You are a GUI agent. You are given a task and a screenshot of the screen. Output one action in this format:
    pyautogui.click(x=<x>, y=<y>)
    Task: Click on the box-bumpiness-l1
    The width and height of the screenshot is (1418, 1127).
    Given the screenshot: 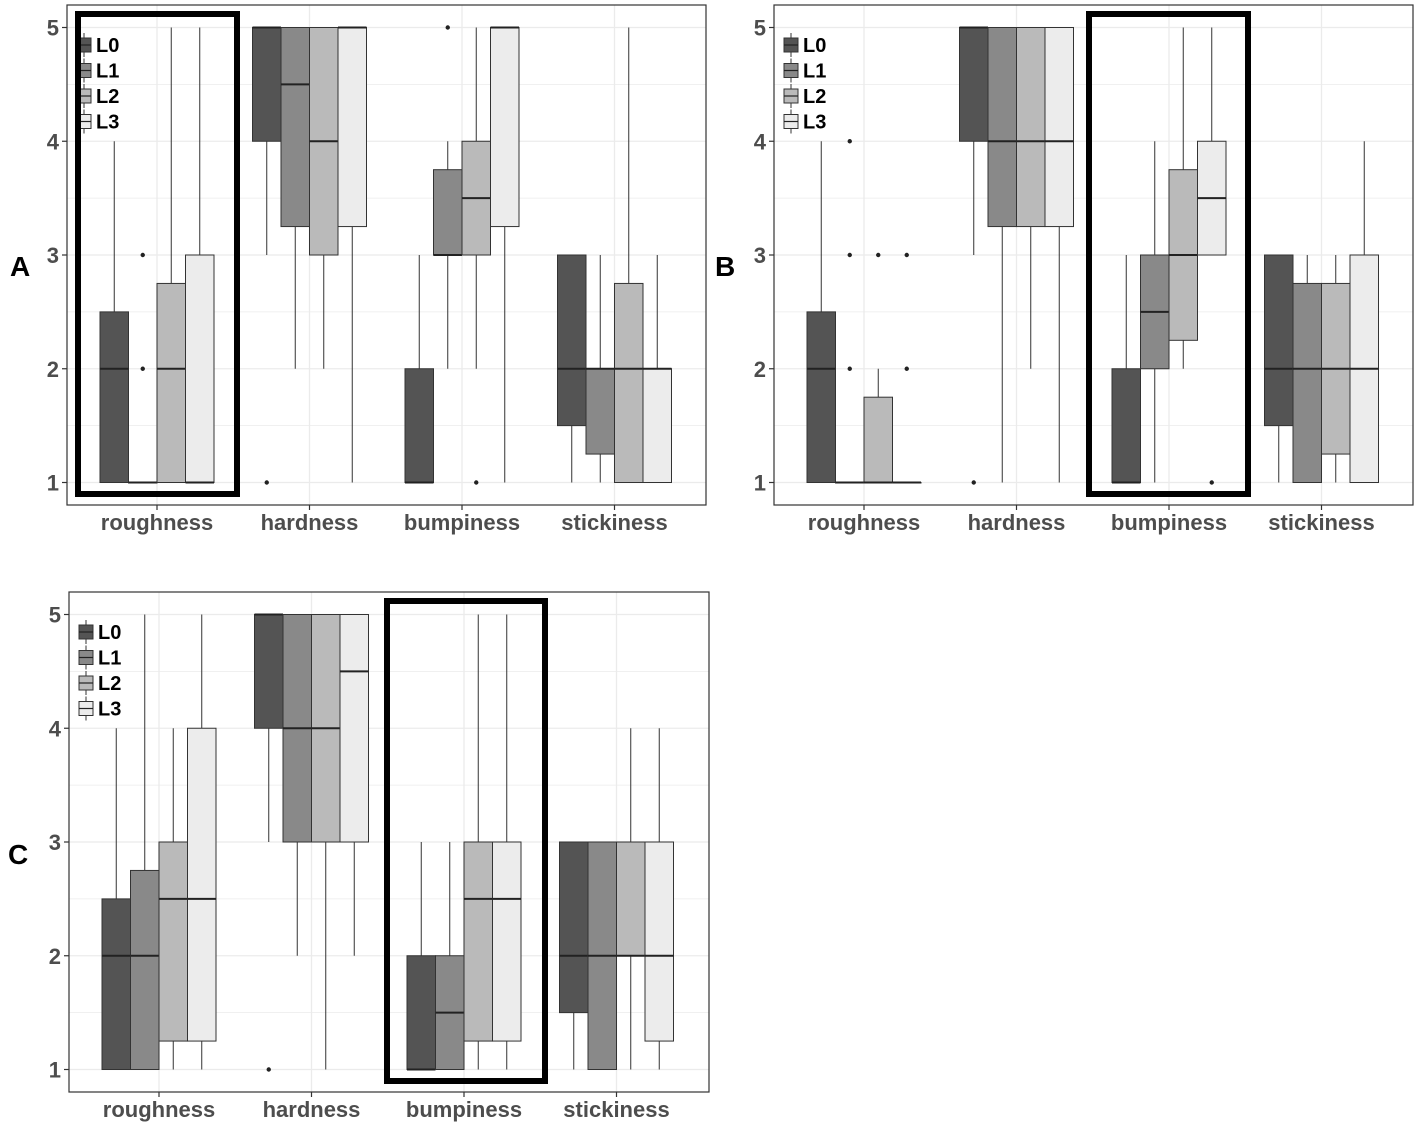 What is the action you would take?
    pyautogui.click(x=448, y=197)
    